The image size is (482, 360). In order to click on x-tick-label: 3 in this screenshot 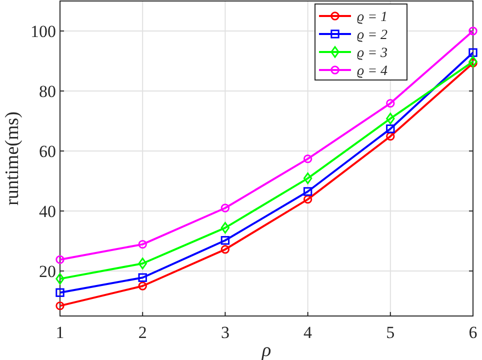, I will do `click(225, 332)`.